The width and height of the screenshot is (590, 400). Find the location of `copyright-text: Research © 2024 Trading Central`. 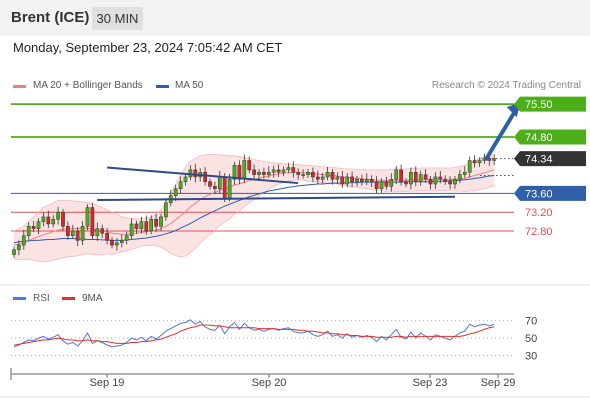

copyright-text: Research © 2024 Trading Central is located at coordinates (506, 85).